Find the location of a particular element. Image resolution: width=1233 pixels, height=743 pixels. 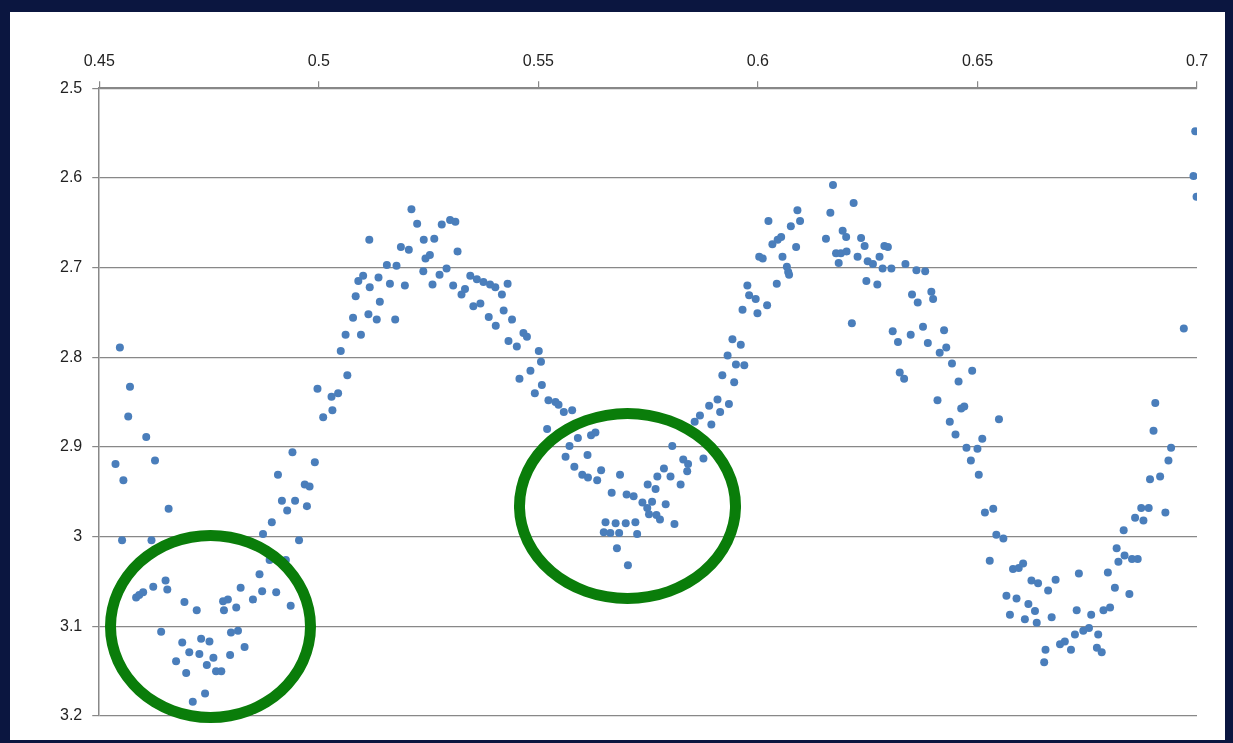

x-tick-label: 0.5 is located at coordinates (319, 61).